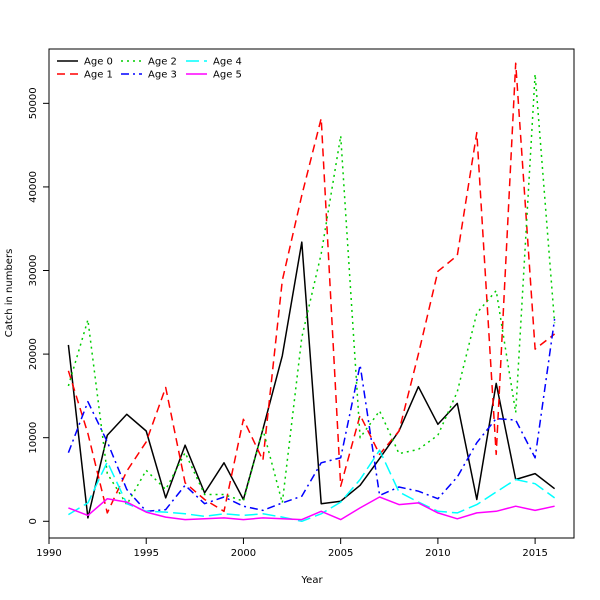 The width and height of the screenshot is (600, 600). What do you see at coordinates (38, 305) in the screenshot?
I see `y-axis: 0 10000 20000 30000 40000 50000` at bounding box center [38, 305].